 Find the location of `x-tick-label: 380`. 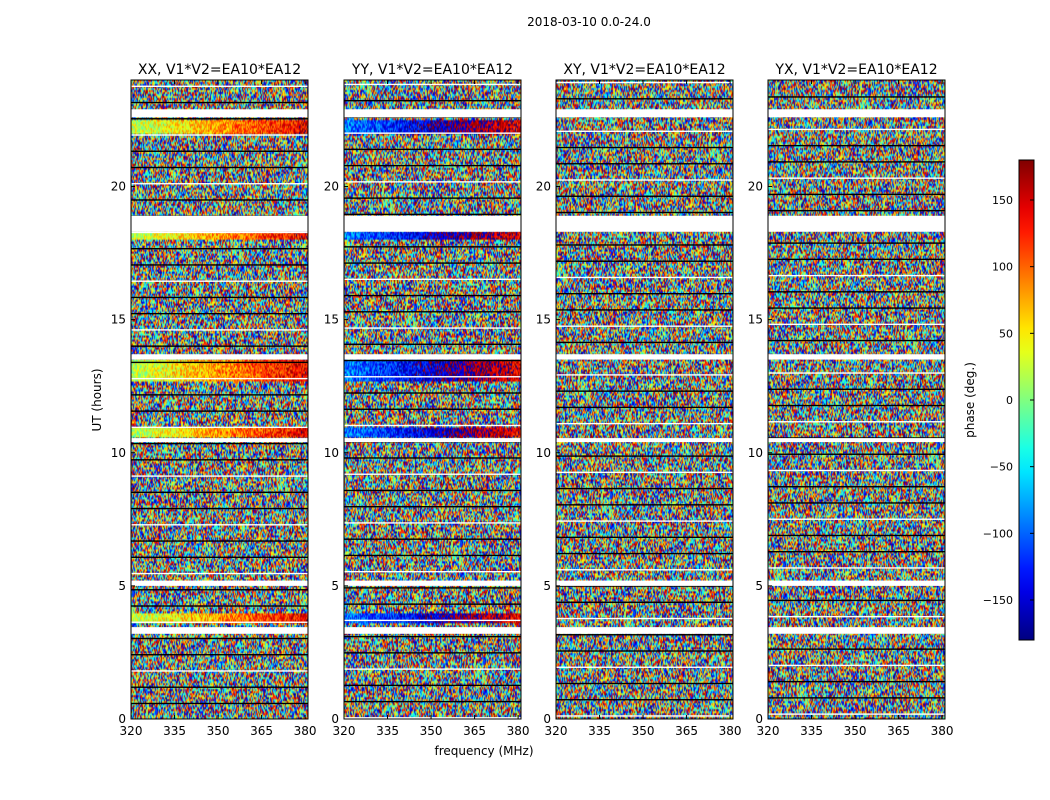

x-tick-label: 380 is located at coordinates (518, 731).